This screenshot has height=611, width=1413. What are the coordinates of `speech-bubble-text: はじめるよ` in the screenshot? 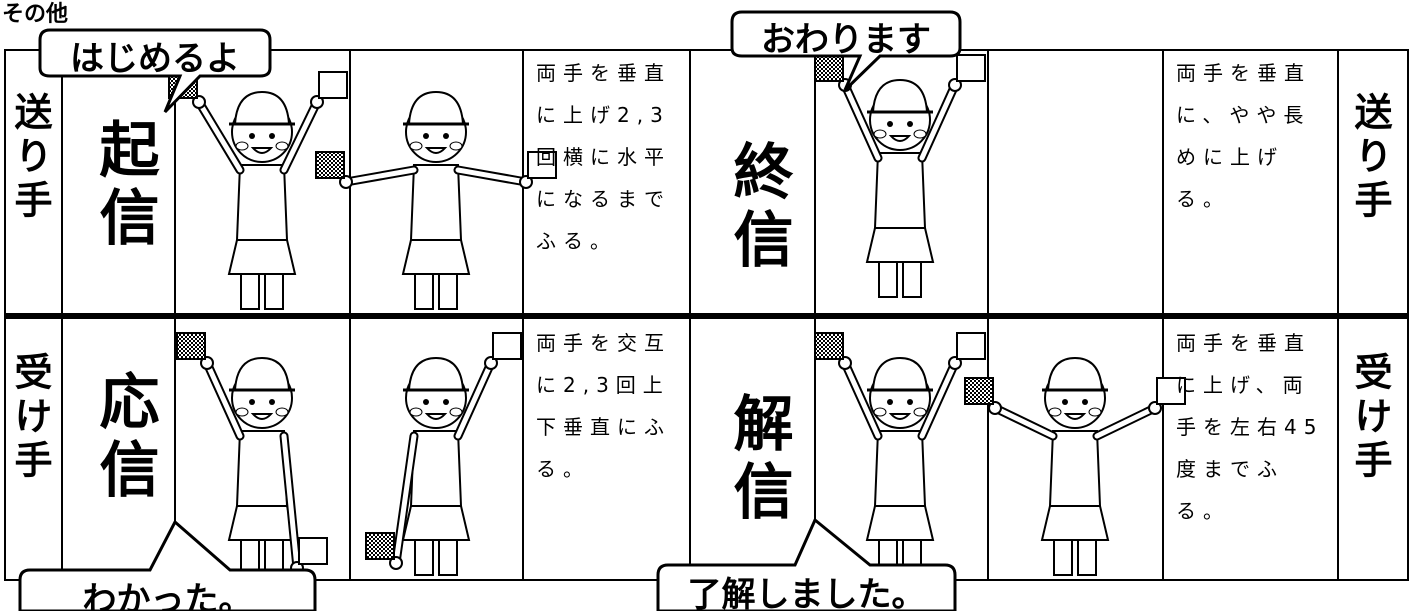 It's located at (155, 59).